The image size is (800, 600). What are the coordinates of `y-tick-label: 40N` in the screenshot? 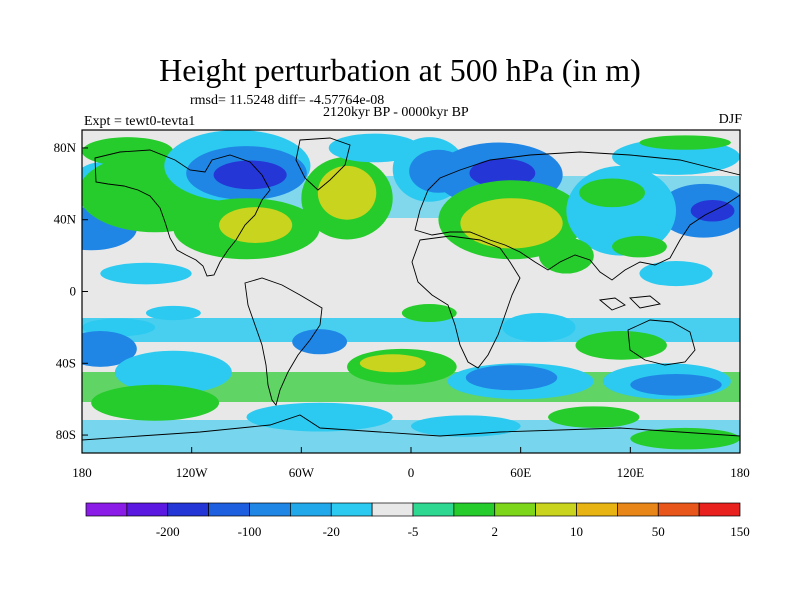 It's located at (65, 219).